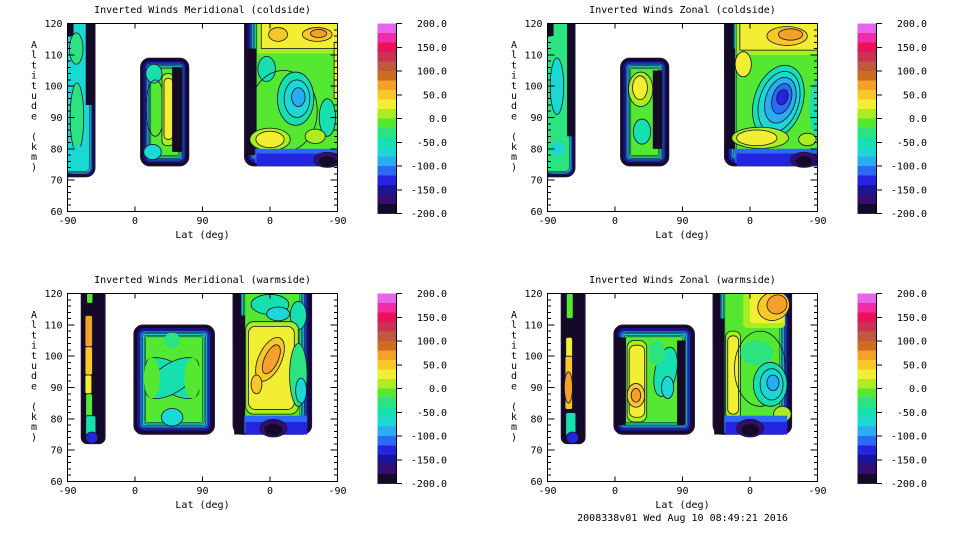 This screenshot has width=960, height=540. I want to click on panel-title-zonal-warmside: Inverted Winds Zonal (warmside), so click(682, 280).